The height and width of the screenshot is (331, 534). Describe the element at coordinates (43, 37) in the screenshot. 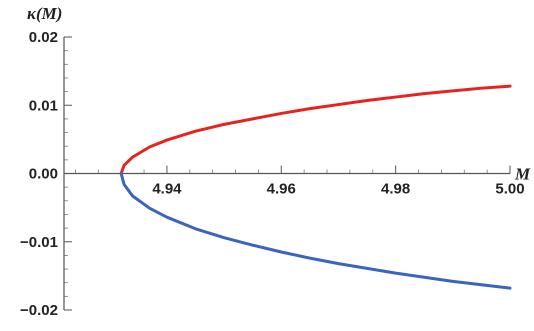

I see `y-tick-label: 0.02` at that location.